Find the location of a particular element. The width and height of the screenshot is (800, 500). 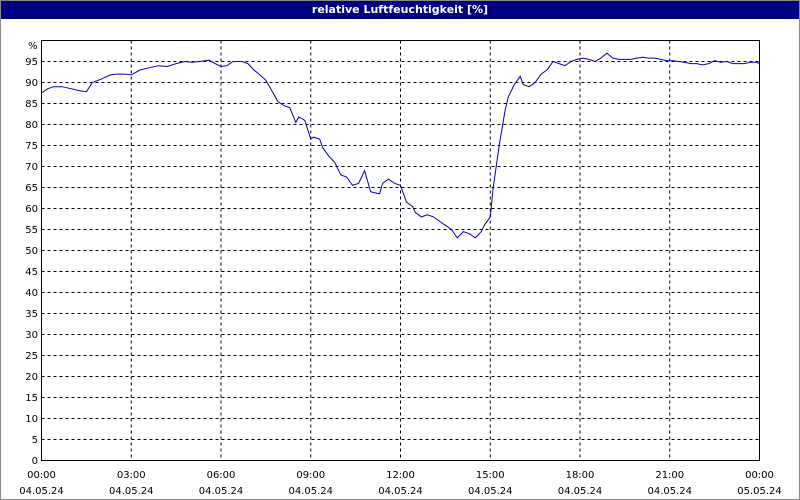

y-axis-ticks: 0 5 10 15 20 25 30 35 40 45 50 55 60 65 70 75 80 85 90 95 is located at coordinates (31, 262).